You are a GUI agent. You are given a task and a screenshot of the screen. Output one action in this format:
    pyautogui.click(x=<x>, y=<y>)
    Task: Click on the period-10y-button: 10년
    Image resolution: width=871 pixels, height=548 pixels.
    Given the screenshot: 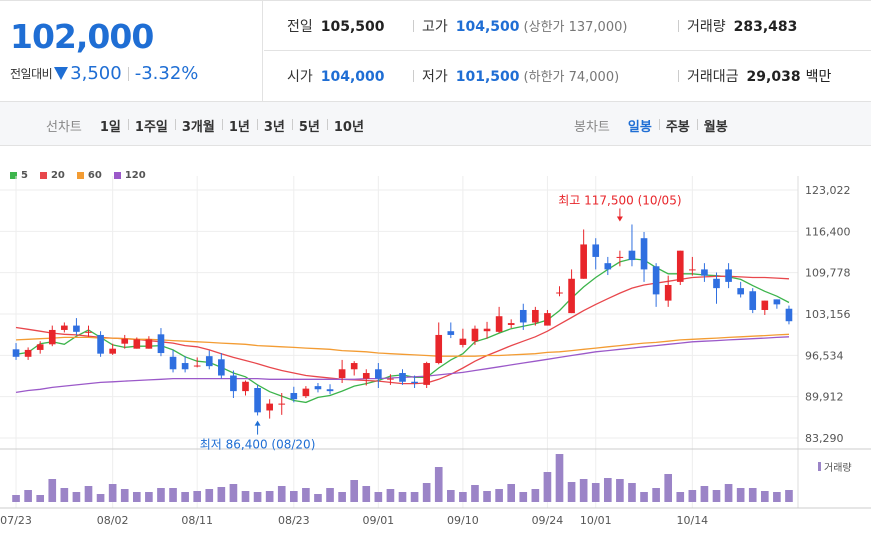 What is the action you would take?
    pyautogui.click(x=348, y=125)
    